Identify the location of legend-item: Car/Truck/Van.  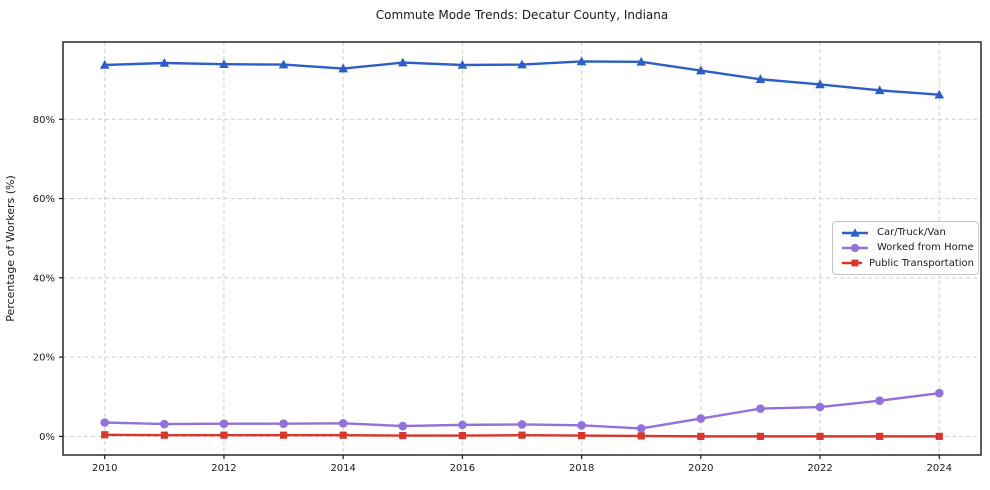
(907, 232).